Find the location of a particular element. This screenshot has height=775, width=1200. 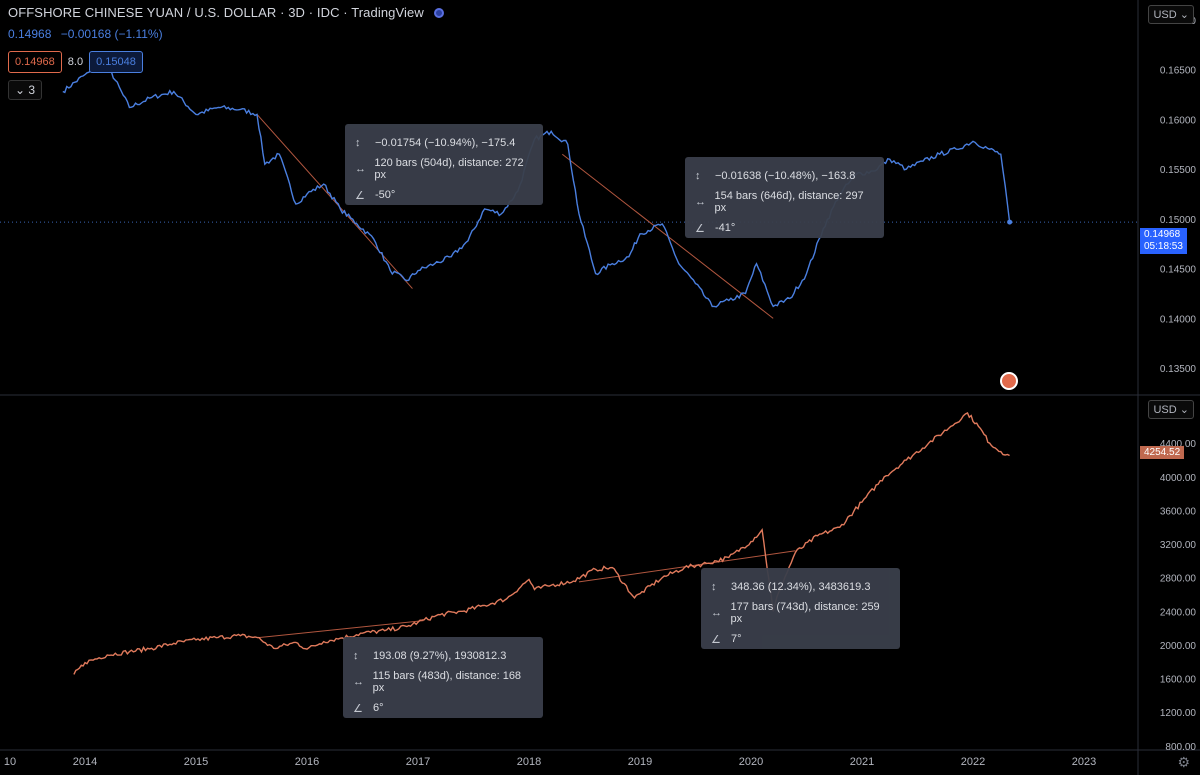

y-tick-label: 4400.00 is located at coordinates (1178, 444).